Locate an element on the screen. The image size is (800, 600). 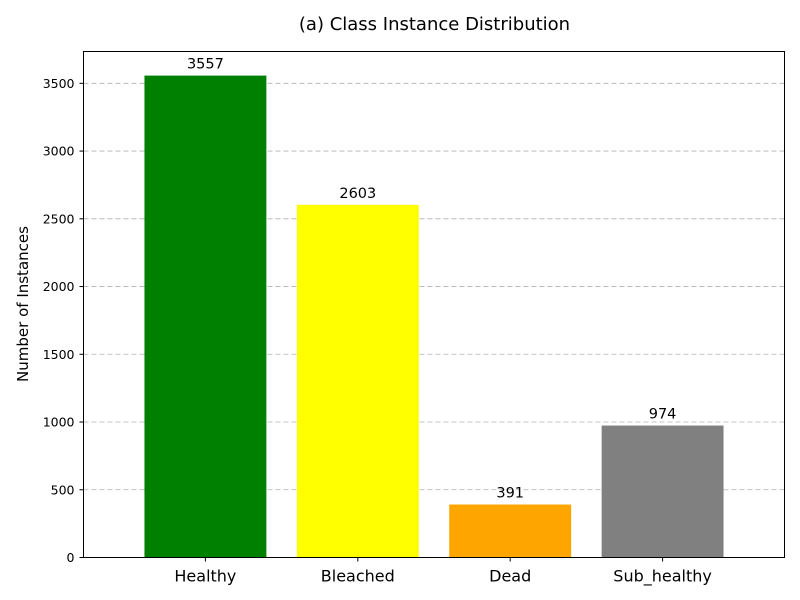
x-tick-label-dead: Dead is located at coordinates (510, 576).